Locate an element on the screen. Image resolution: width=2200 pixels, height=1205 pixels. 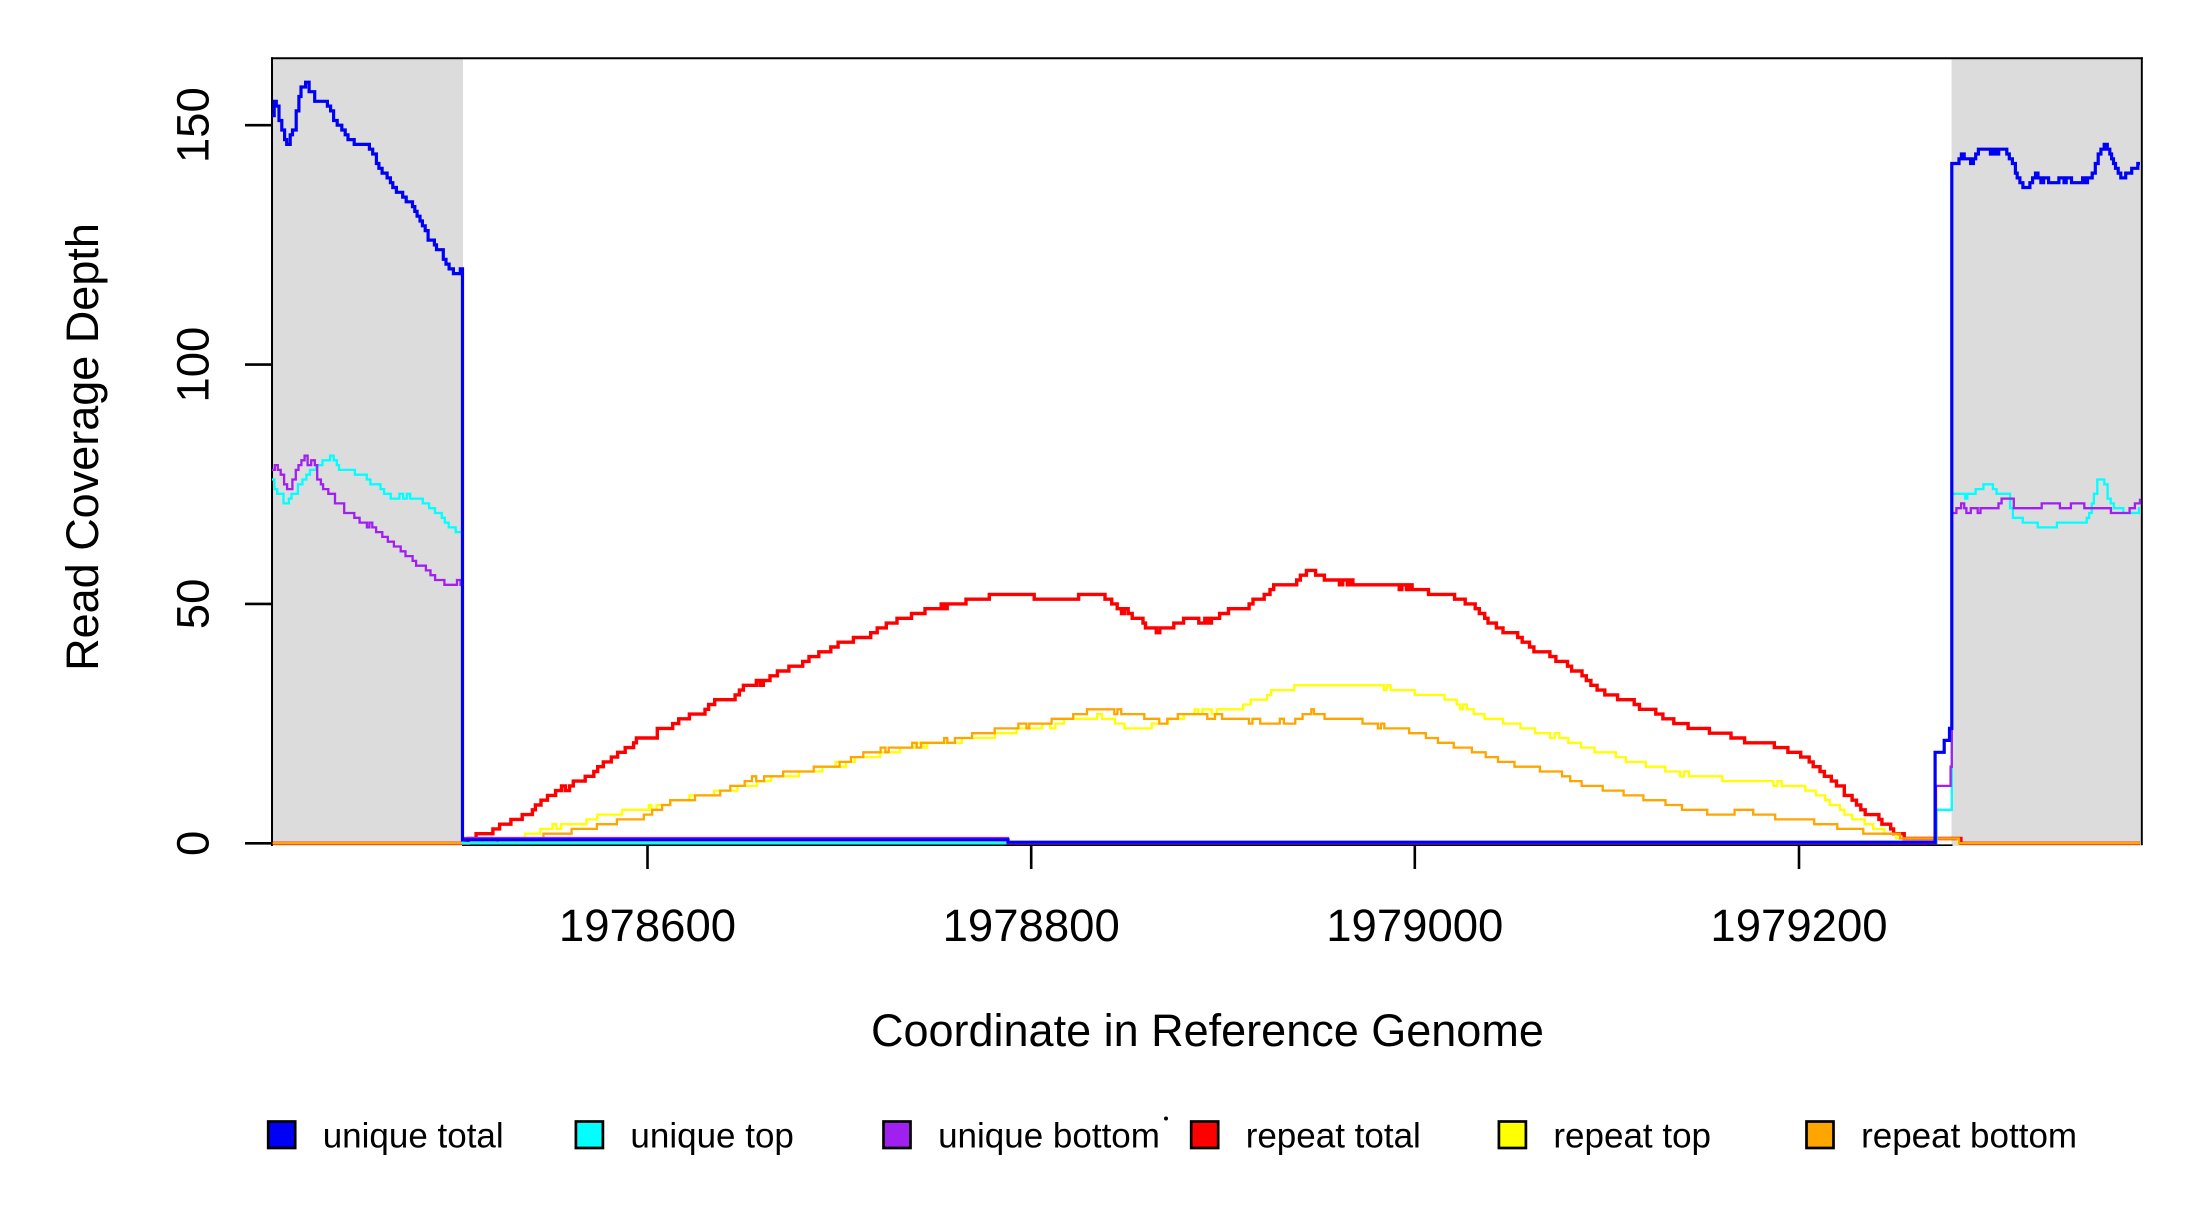
svg-text: repeat top is located at coordinates (1632, 1136).